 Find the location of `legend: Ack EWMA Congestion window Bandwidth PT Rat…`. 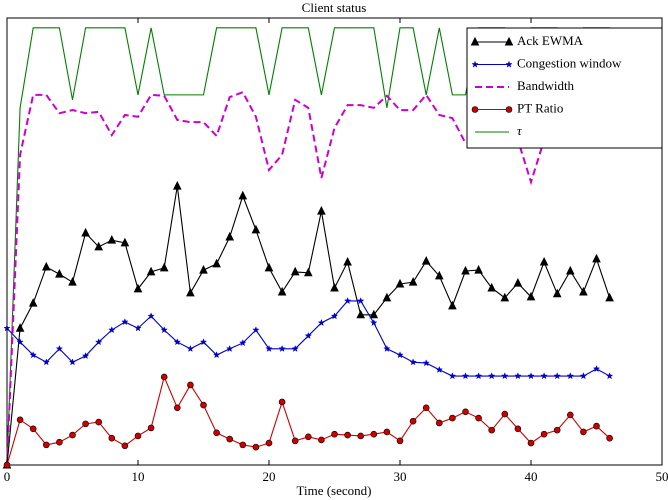

legend: Ack EWMA Congestion window Bandwidth PT Rat… is located at coordinates (564, 88).